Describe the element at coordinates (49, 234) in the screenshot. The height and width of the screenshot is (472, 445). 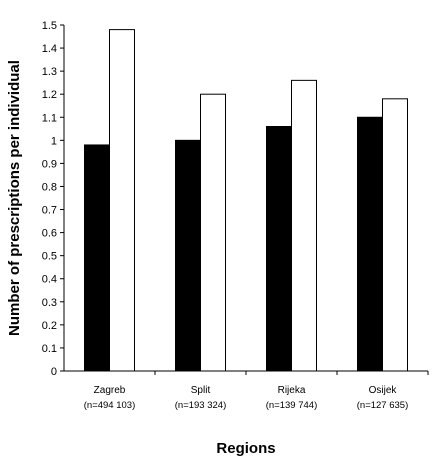
I see `y-tick-label: 0.6` at that location.